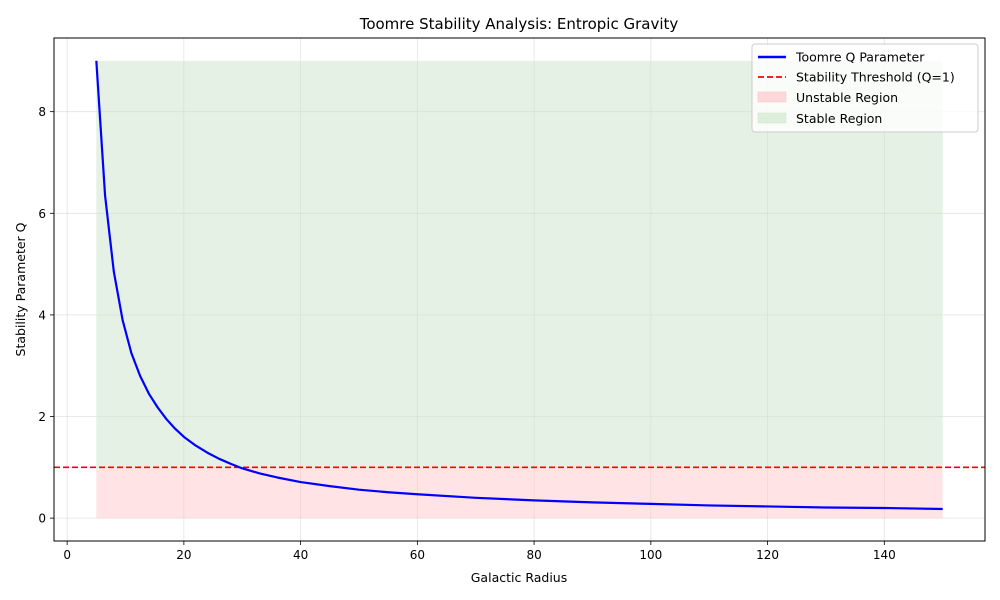 This screenshot has height=600, width=1000. What do you see at coordinates (20, 289) in the screenshot?
I see `y-axis-title: Stability Parameter Q` at bounding box center [20, 289].